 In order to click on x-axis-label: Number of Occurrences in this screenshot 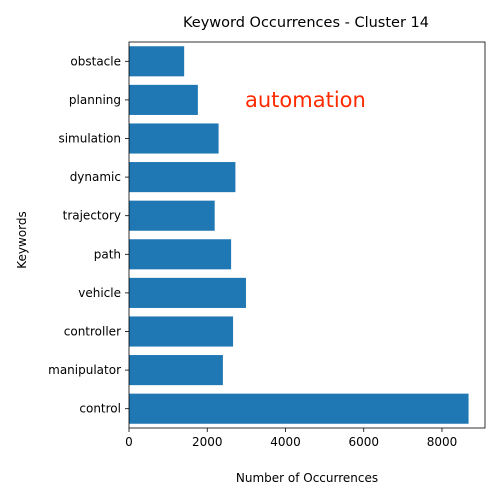, I will do `click(307, 478)`.